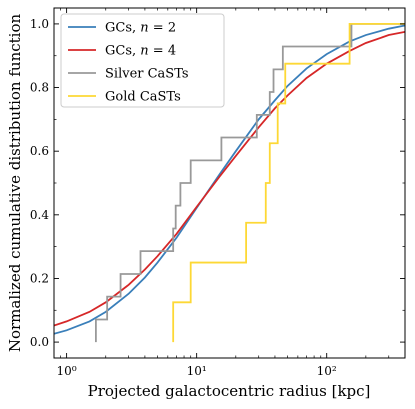 This screenshot has width=415, height=409. What do you see at coordinates (67, 371) in the screenshot?
I see `x-tick-label: 10⁰` at bounding box center [67, 371].